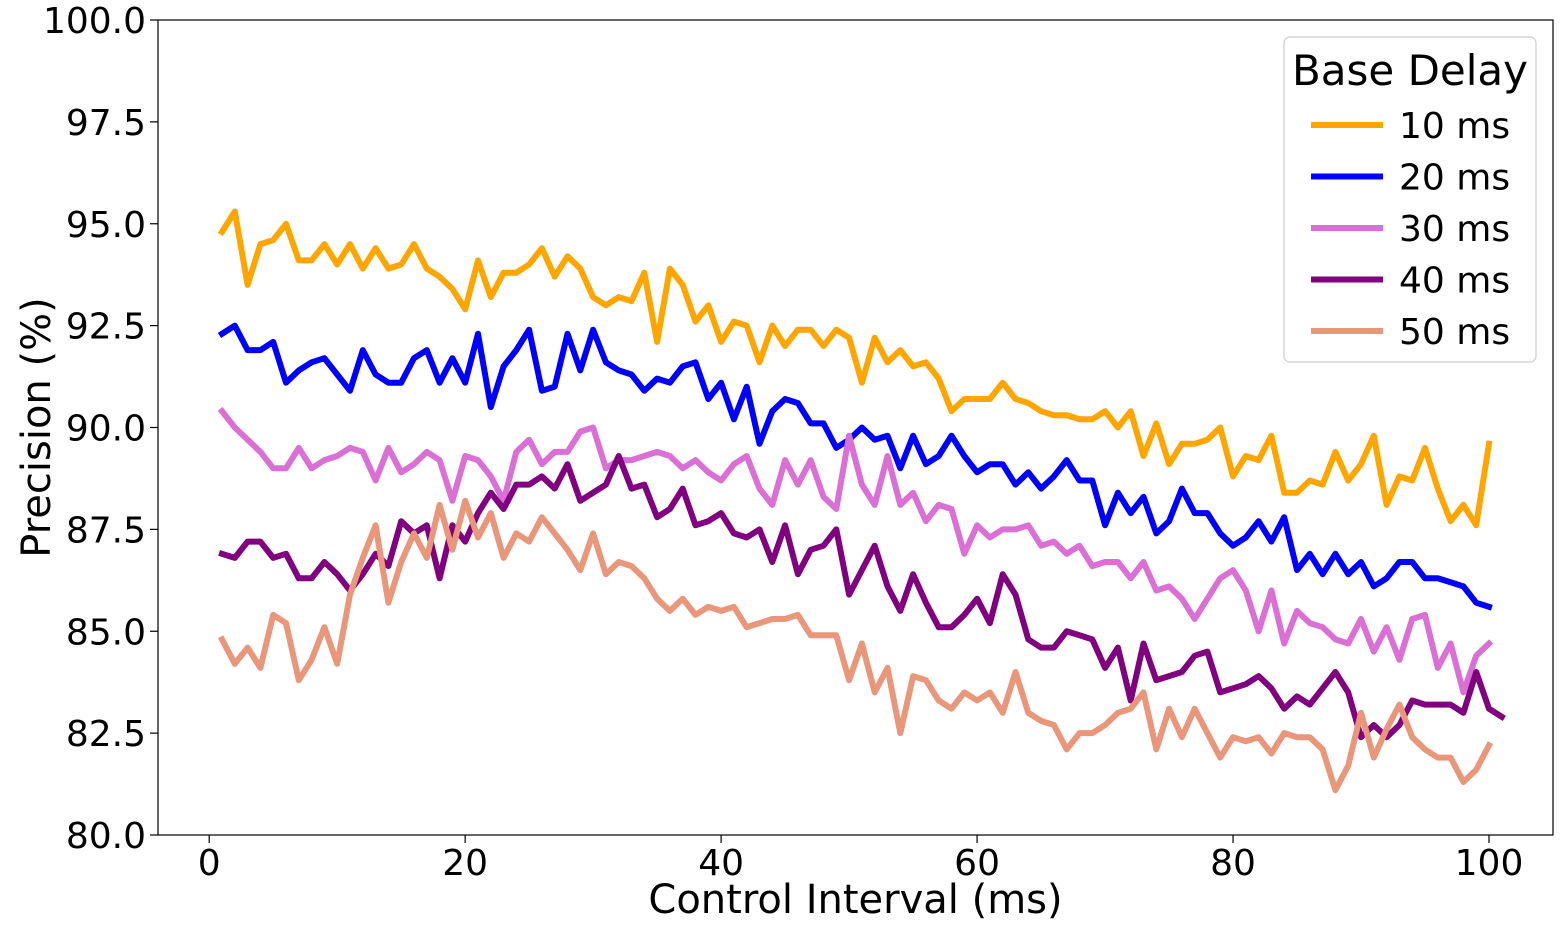 This screenshot has width=1560, height=928. I want to click on y-tick-label: 85.0, so click(106, 632).